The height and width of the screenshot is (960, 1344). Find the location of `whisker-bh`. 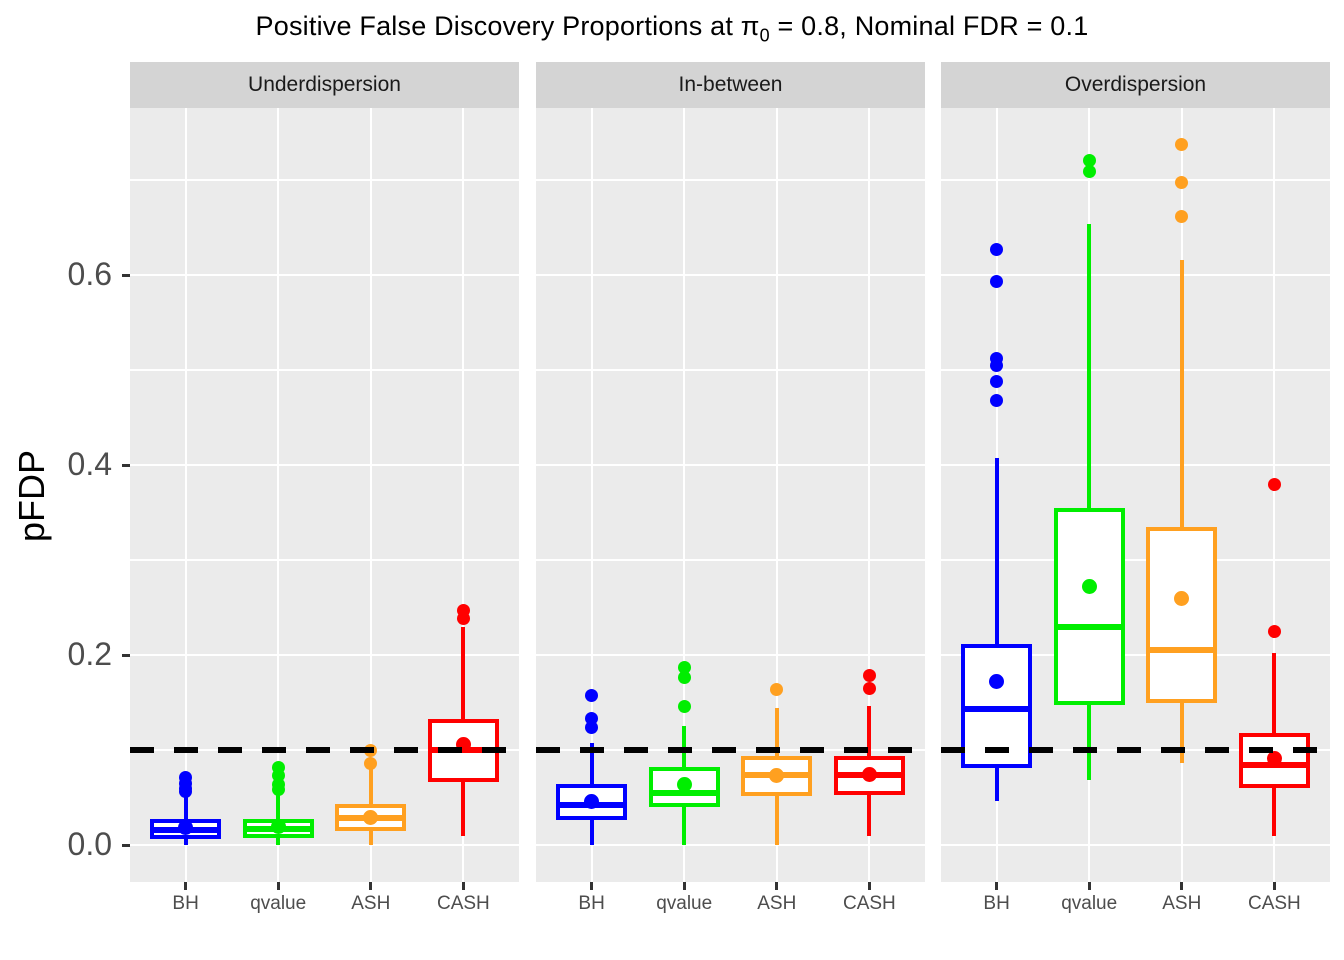

whisker-bh is located at coordinates (996, 630).